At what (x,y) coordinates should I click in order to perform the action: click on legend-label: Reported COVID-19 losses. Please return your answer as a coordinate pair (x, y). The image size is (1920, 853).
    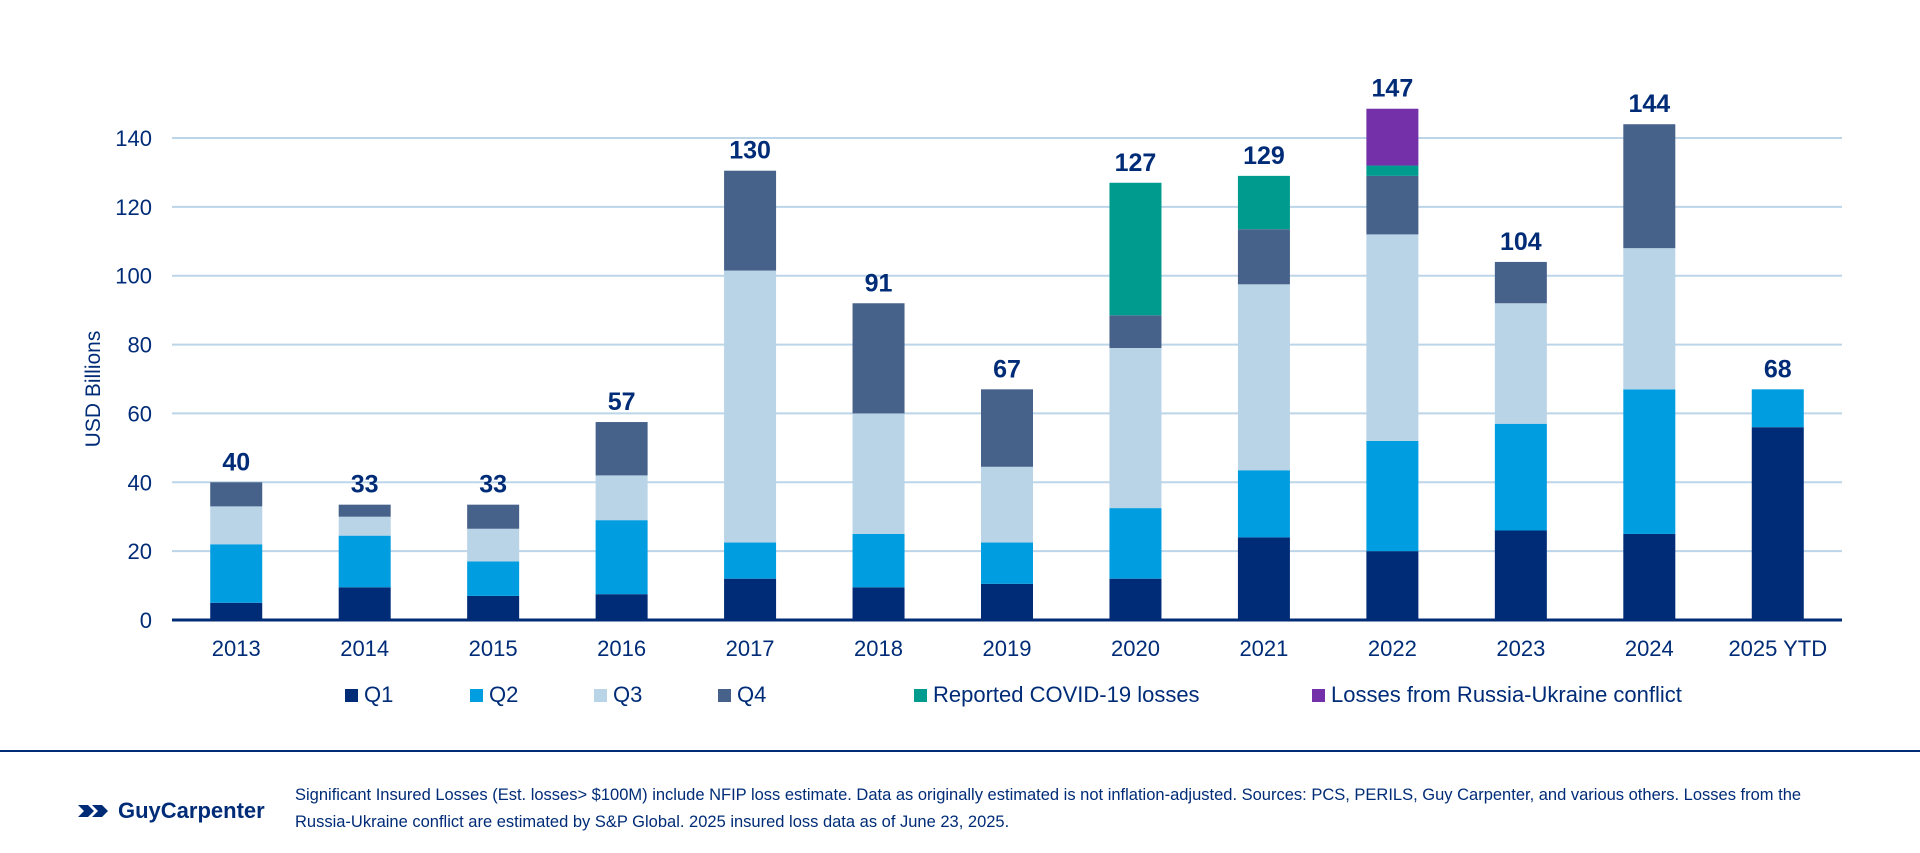
    Looking at the image, I should click on (1066, 694).